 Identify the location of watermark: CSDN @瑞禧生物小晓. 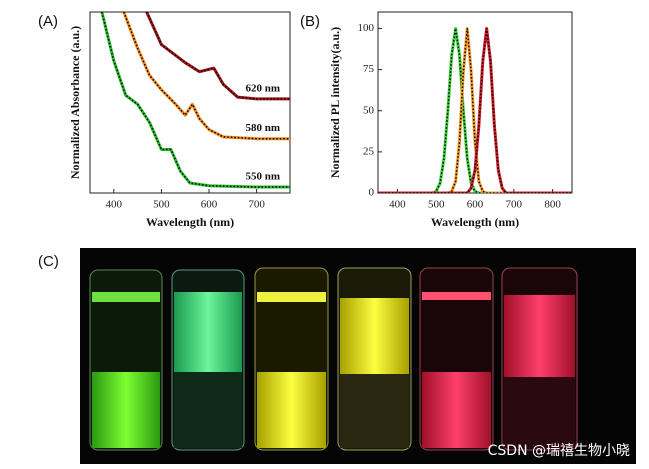
(559, 451).